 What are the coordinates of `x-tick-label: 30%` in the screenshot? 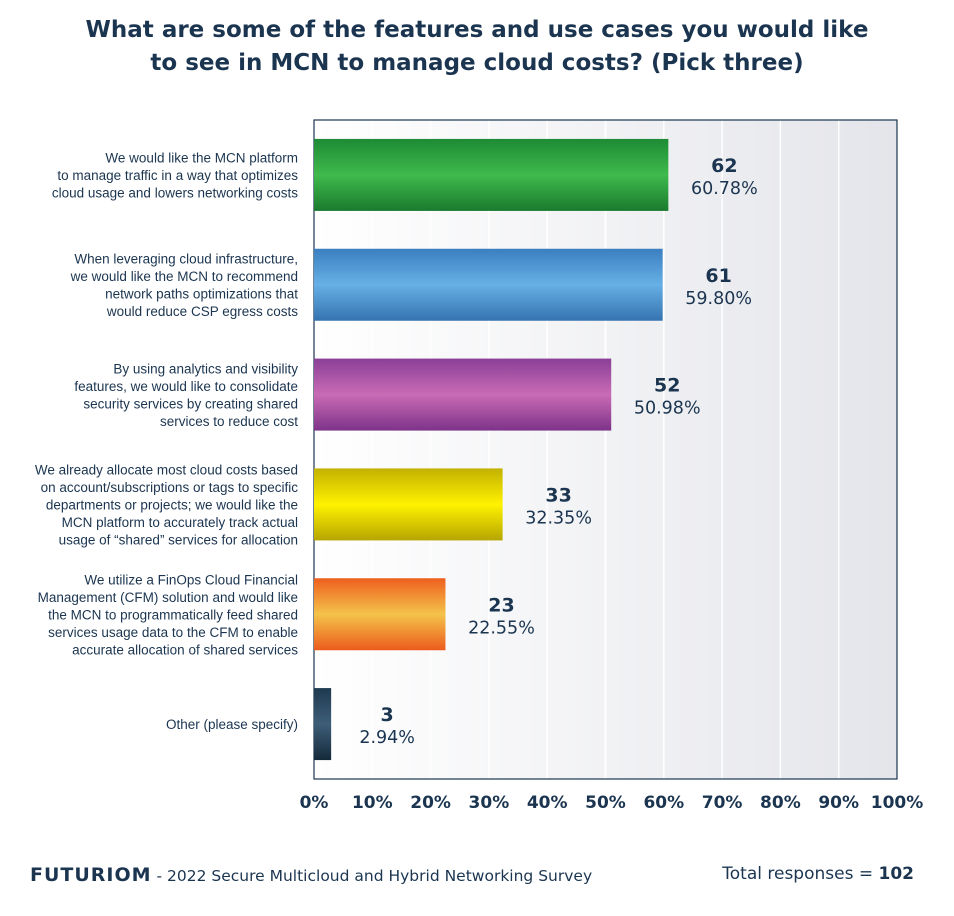 It's located at (489, 803).